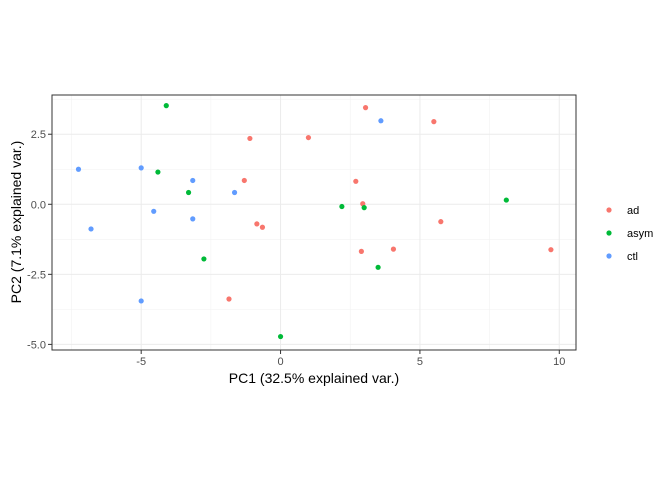 The width and height of the screenshot is (672, 480). Describe the element at coordinates (609, 210) in the screenshot. I see `legend-key-ad` at that location.